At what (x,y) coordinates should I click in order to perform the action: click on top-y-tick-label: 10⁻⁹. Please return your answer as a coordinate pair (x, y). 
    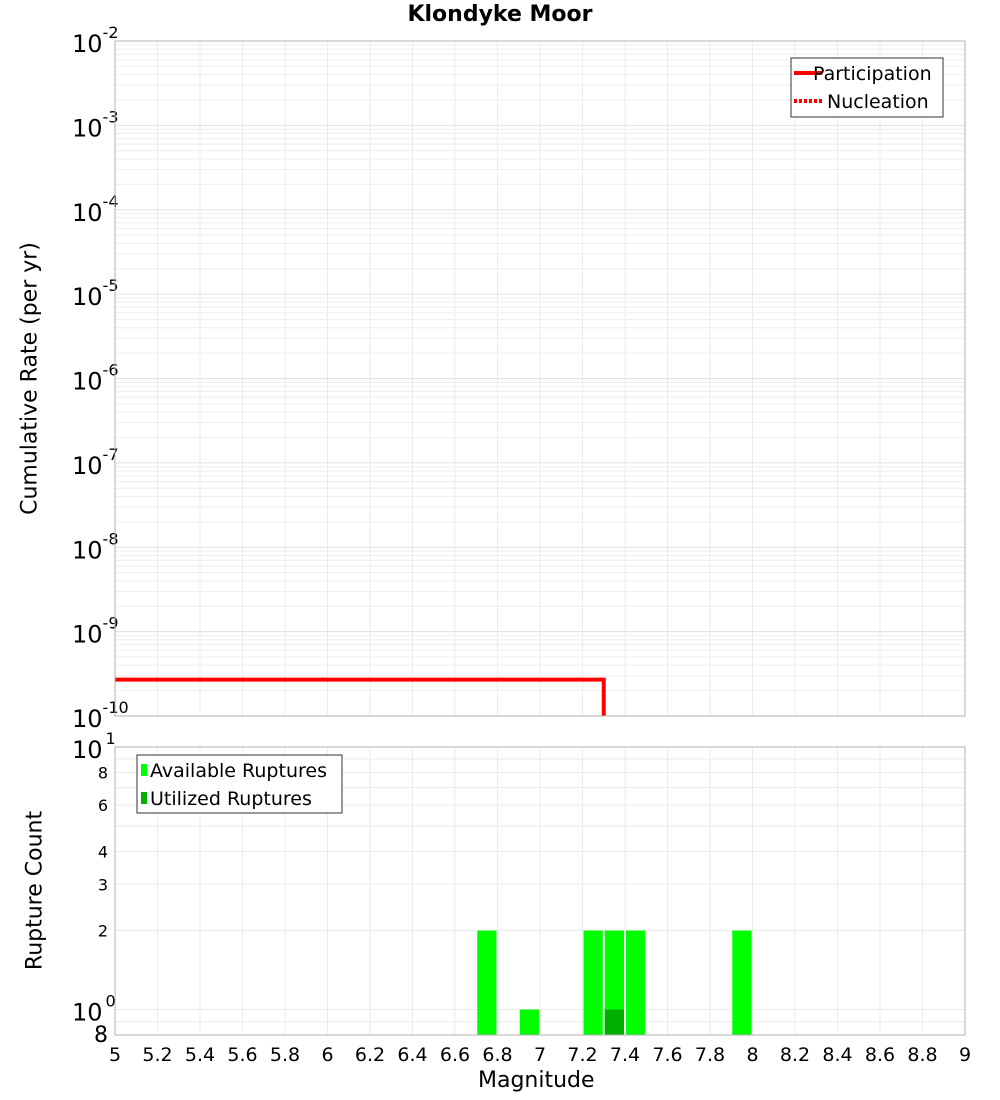
    Looking at the image, I should click on (95, 631).